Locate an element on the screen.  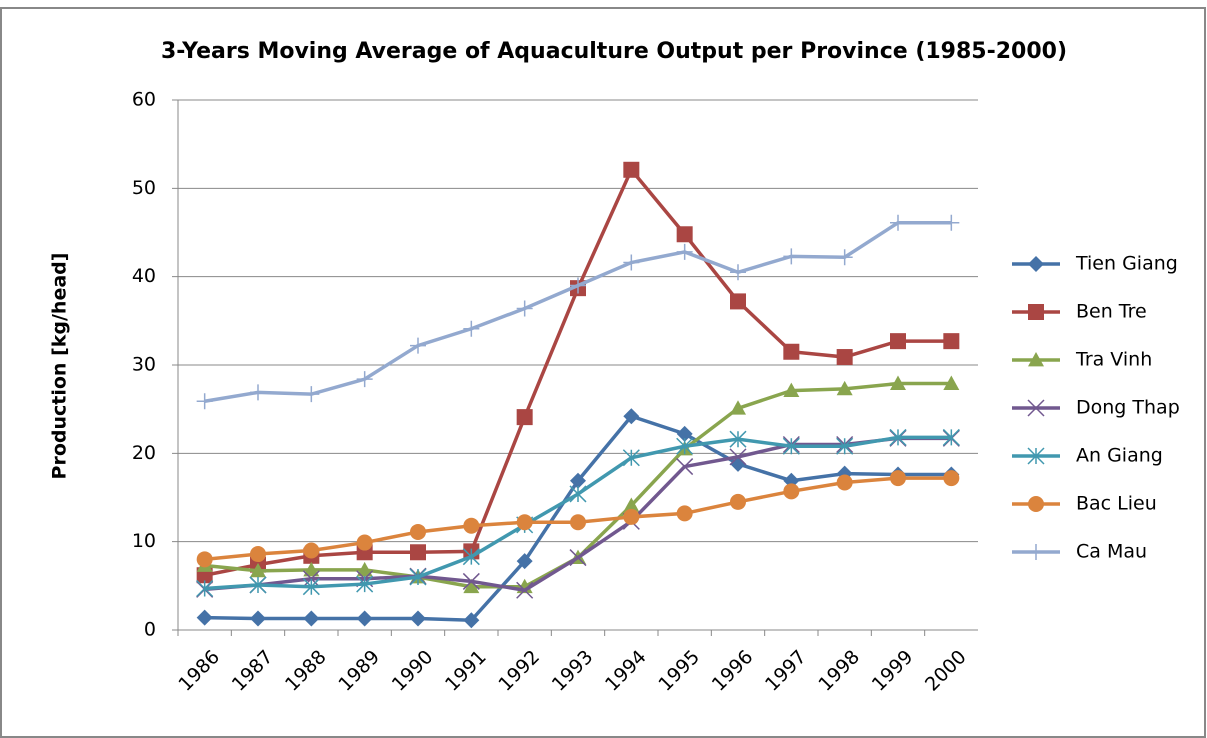
y-tick-label: 60 is located at coordinates (144, 100).